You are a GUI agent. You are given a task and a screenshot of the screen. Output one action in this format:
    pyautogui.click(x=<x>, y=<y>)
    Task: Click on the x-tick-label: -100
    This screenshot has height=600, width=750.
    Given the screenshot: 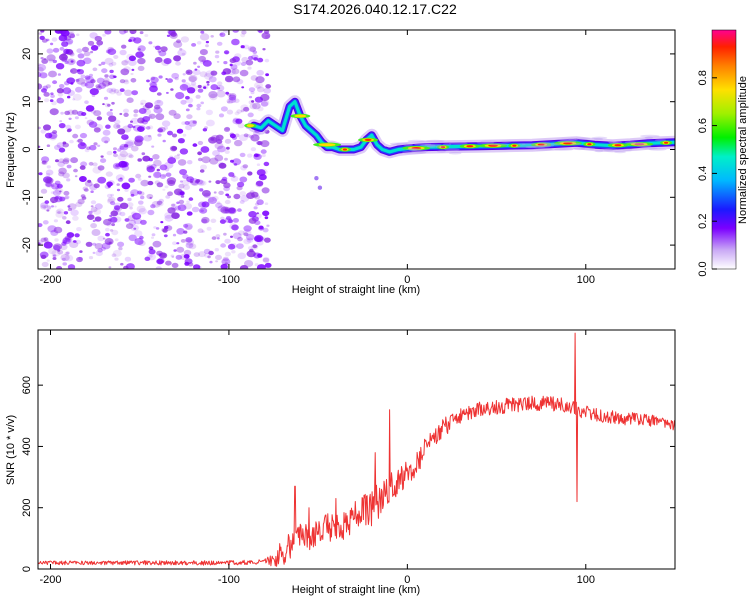 What is the action you would take?
    pyautogui.click(x=229, y=580)
    